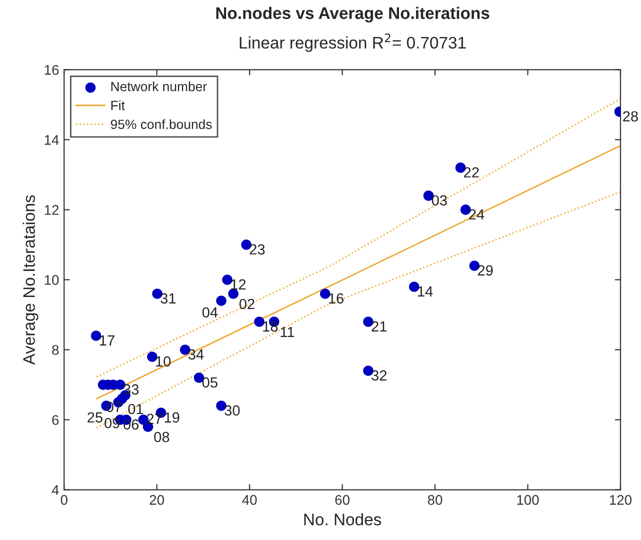 The height and width of the screenshot is (540, 641). I want to click on y-tick-label: 16, so click(51, 69).